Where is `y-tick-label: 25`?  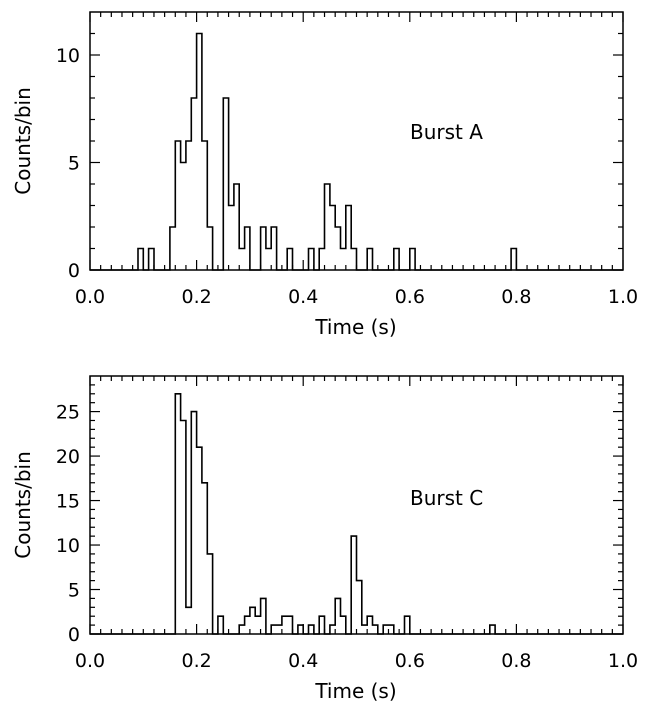 y-tick-label: 25 is located at coordinates (68, 413).